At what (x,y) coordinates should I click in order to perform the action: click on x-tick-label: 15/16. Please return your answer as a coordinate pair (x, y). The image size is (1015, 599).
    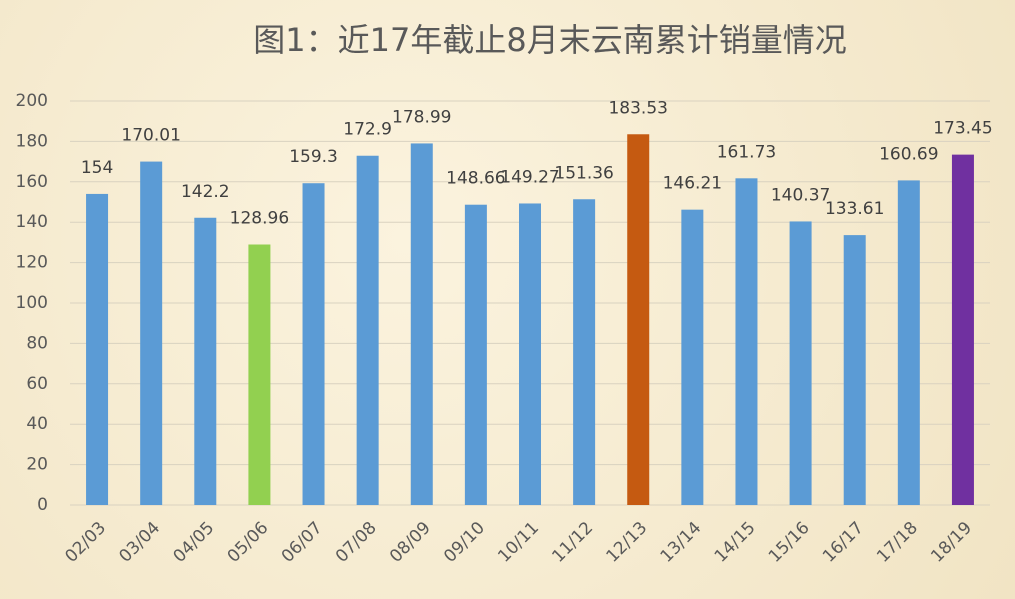
    Looking at the image, I should click on (789, 542).